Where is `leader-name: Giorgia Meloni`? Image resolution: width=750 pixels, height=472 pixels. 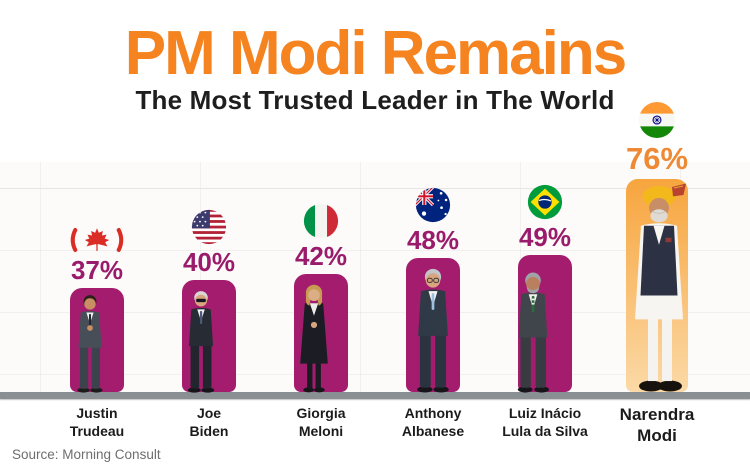
leader-name: Giorgia Meloni is located at coordinates (321, 422).